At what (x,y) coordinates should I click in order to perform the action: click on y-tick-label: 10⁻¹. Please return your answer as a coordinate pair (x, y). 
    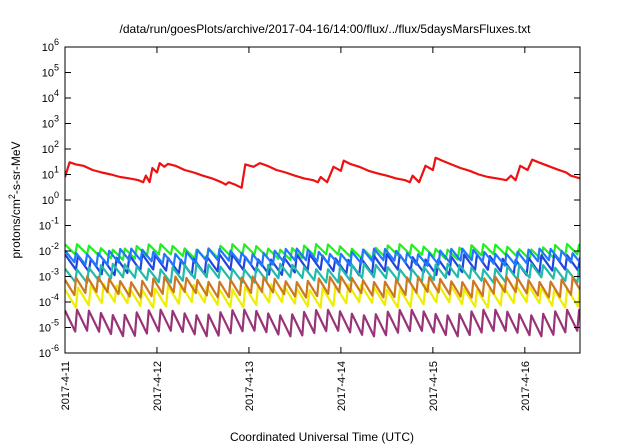
    Looking at the image, I should click on (49, 224).